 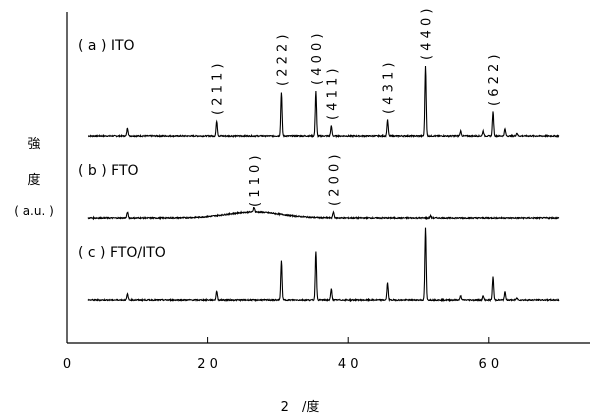 I want to click on y-axis-label: 強 度 ( a.u. ), so click(x=34, y=177).